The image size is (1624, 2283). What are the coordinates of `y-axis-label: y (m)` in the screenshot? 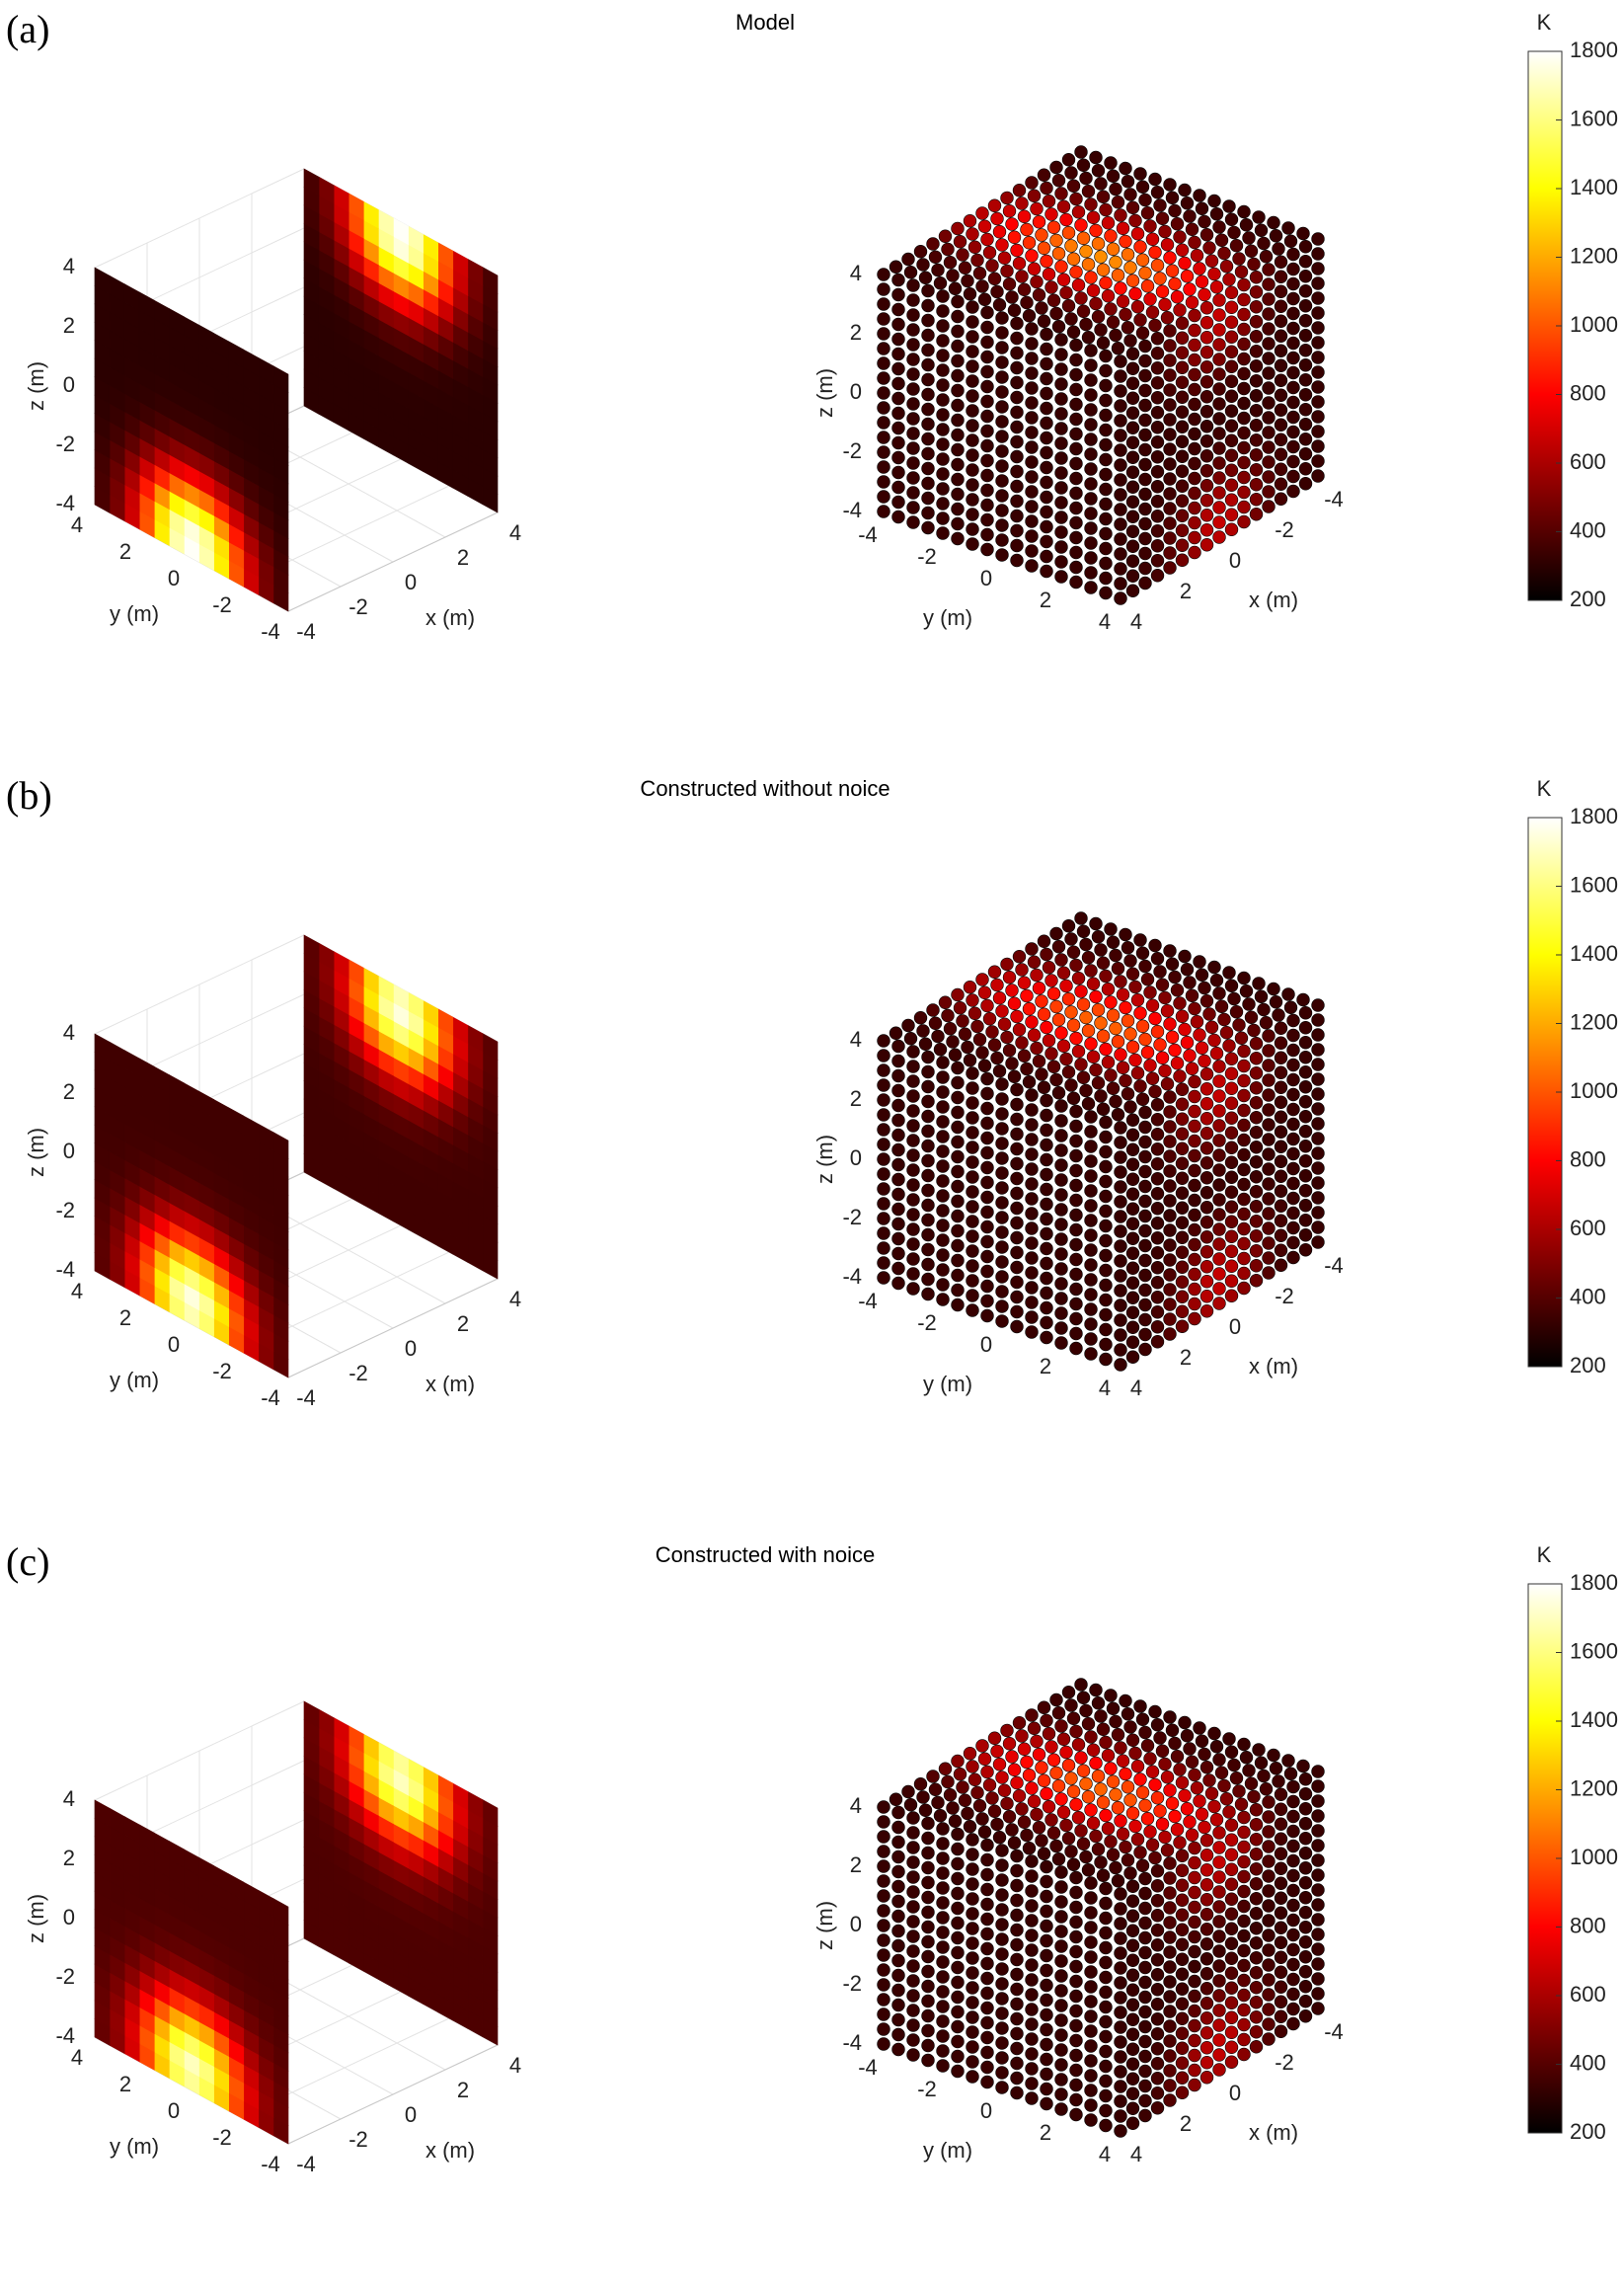 It's located at (947, 1384).